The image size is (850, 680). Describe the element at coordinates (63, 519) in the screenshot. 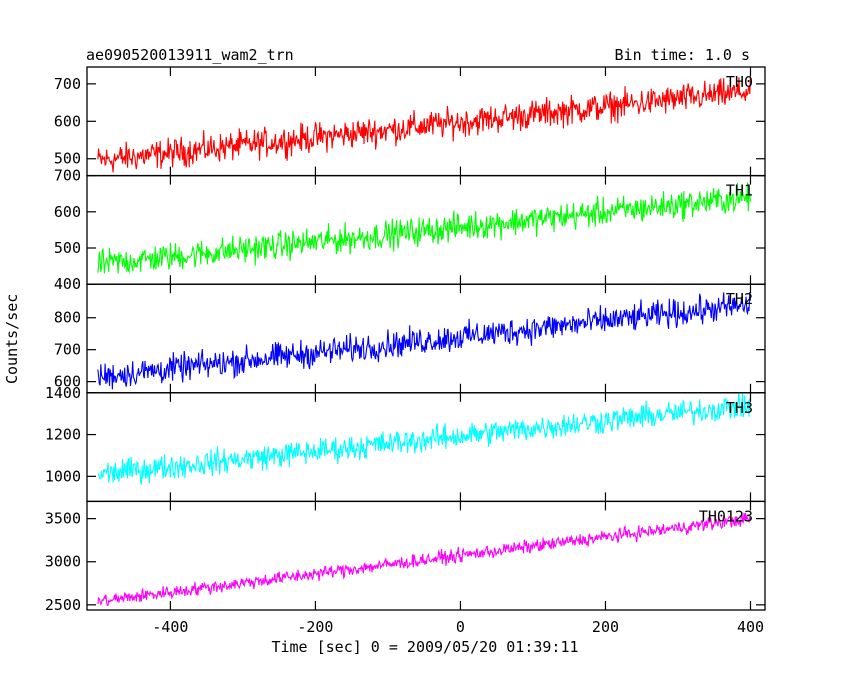

I see `y-tick-label: 3500` at that location.